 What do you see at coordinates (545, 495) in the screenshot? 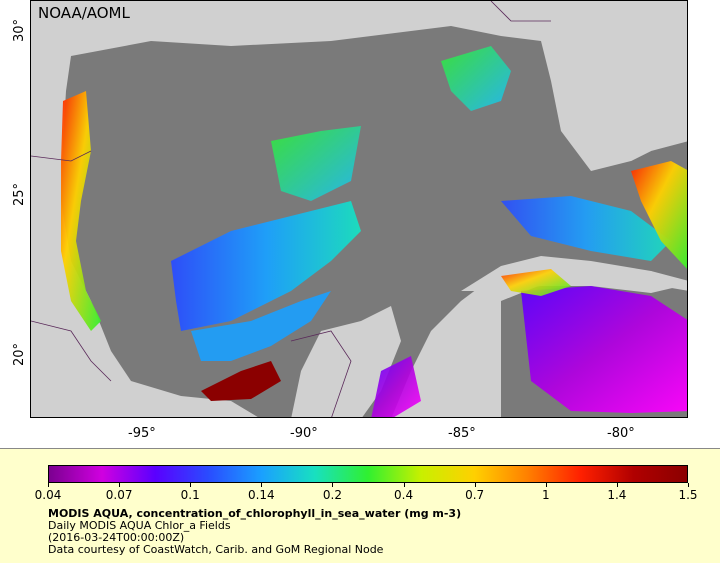
I see `colorbar-label: 1` at bounding box center [545, 495].